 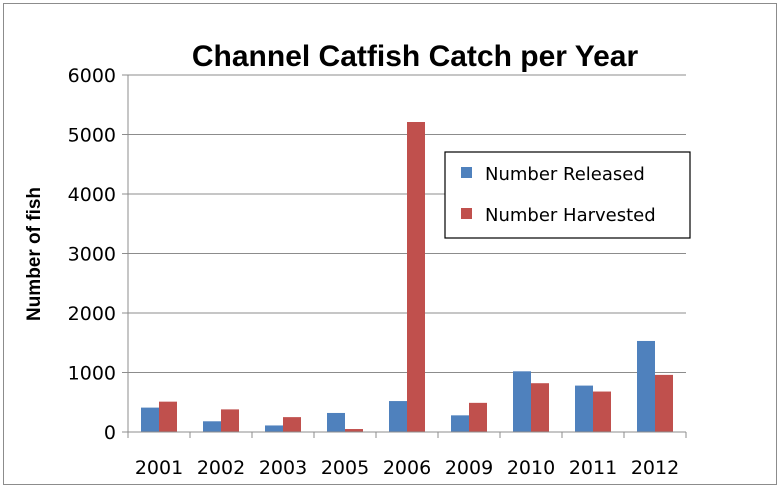 I want to click on bar-harvested-2005, so click(x=354, y=430).